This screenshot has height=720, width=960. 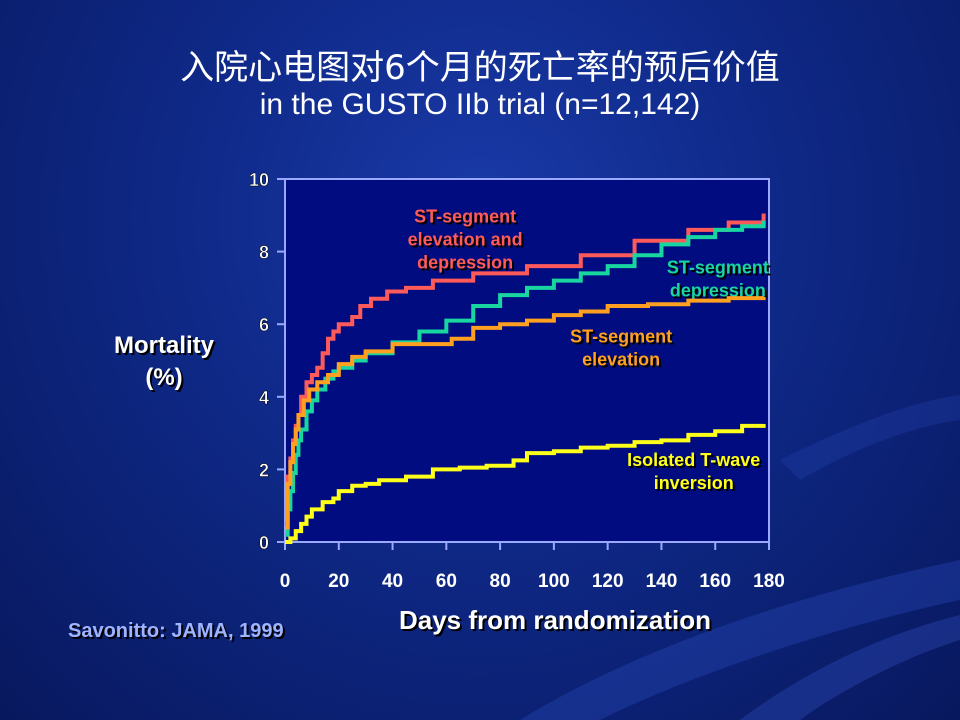 What do you see at coordinates (480, 68) in the screenshot?
I see `slide-title-chinese: 入院心电图对6个月的死亡率的预后价值` at bounding box center [480, 68].